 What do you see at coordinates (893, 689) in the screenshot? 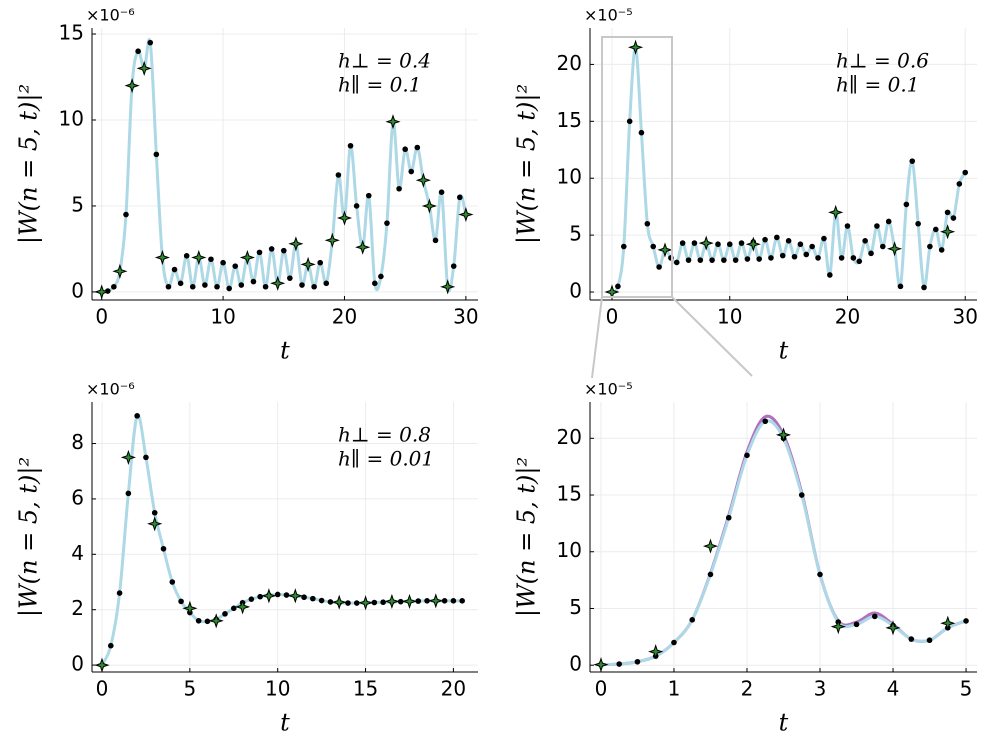
I see `x-tick-label: 4` at bounding box center [893, 689].